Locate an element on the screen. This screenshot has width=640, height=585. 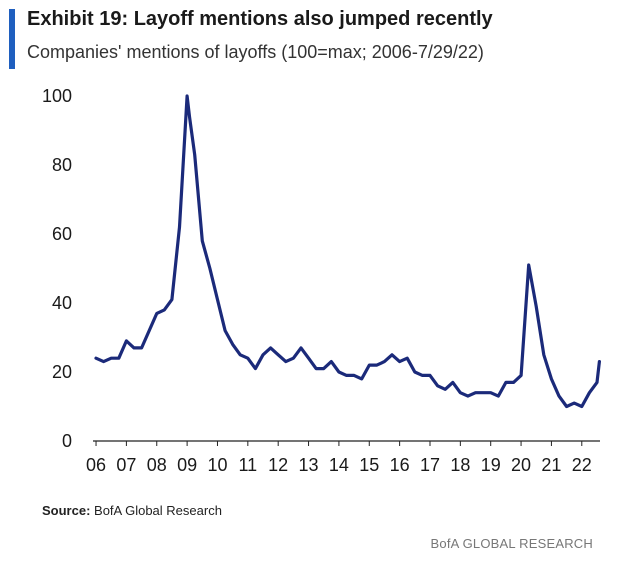
y-tick-label: 100 is located at coordinates (57, 96).